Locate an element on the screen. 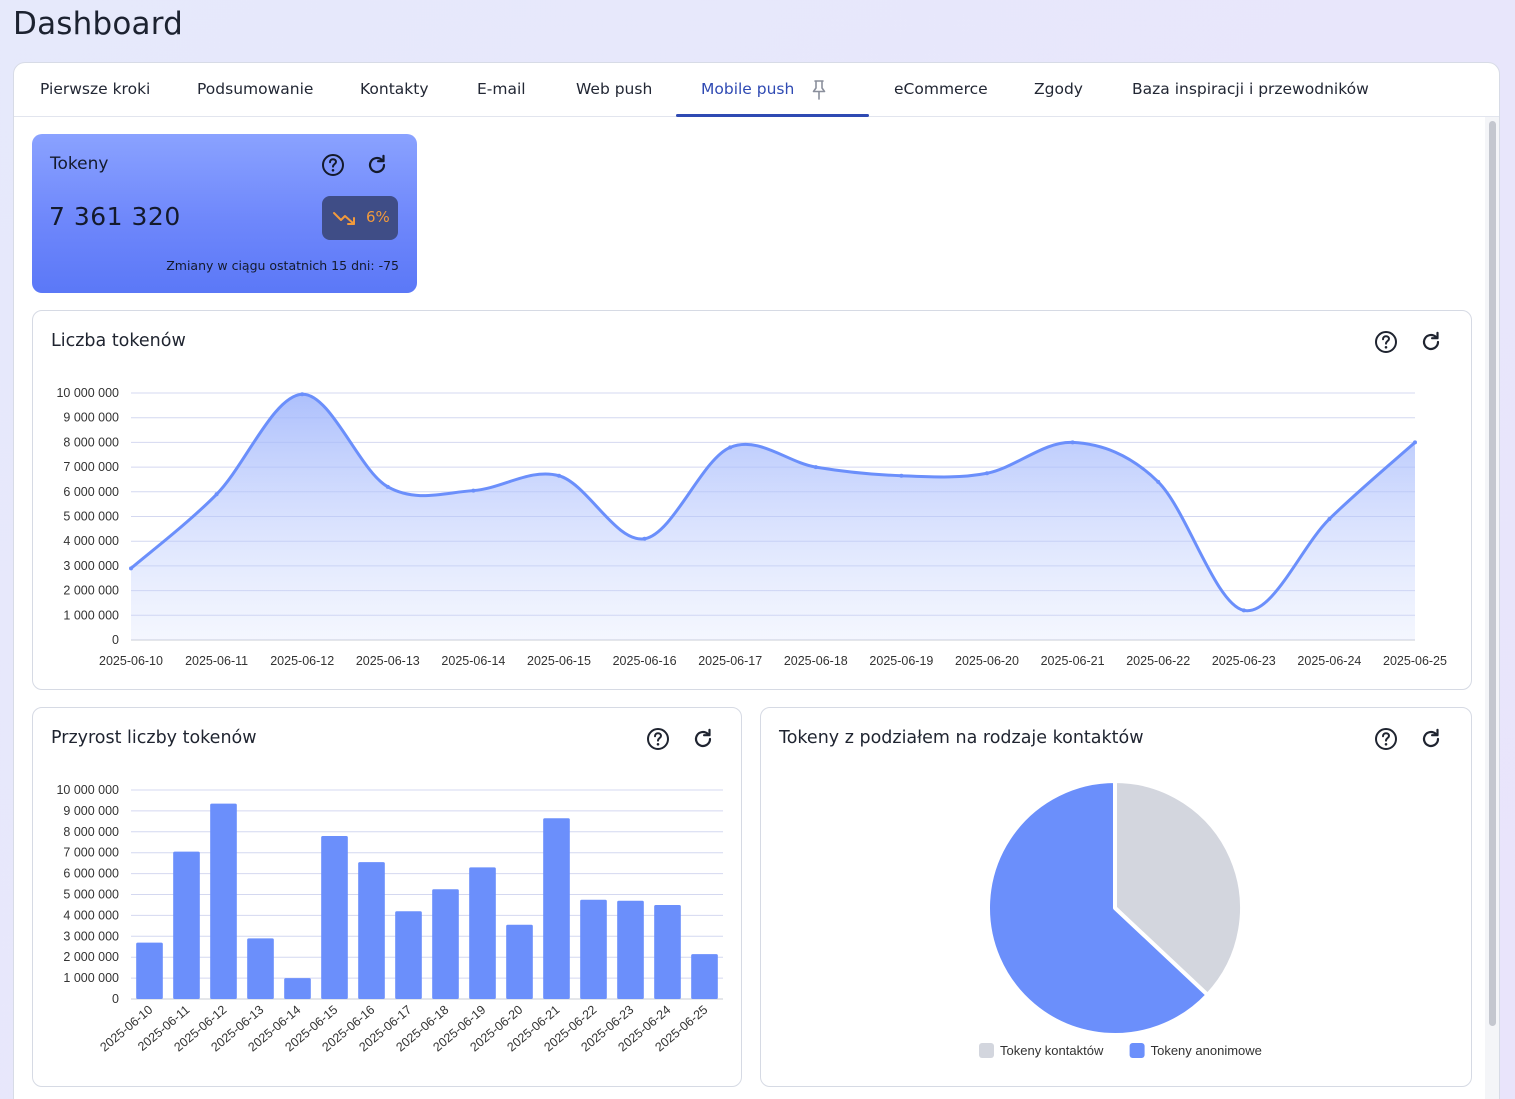 This screenshot has width=1515, height=1099. y-tick-label: 4 000 000 is located at coordinates (91, 915).